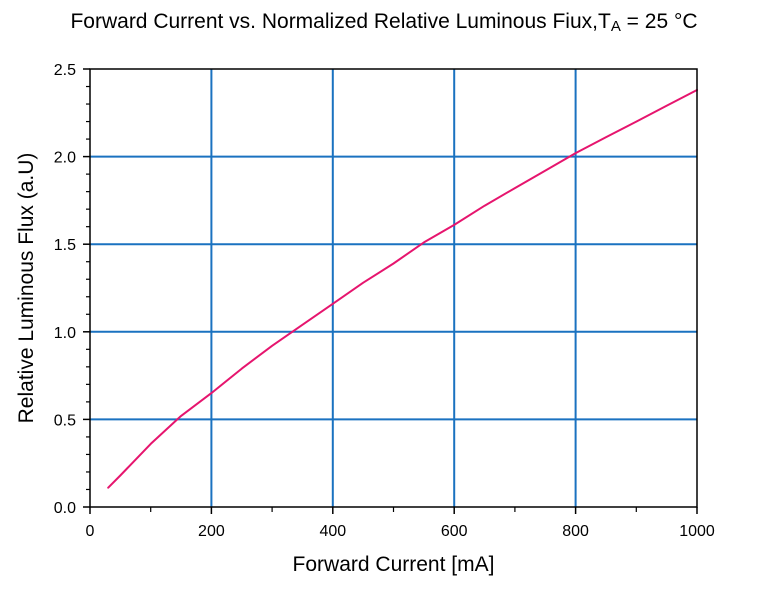  What do you see at coordinates (394, 564) in the screenshot?
I see `x-axis-label: Forward Current [mA]` at bounding box center [394, 564].